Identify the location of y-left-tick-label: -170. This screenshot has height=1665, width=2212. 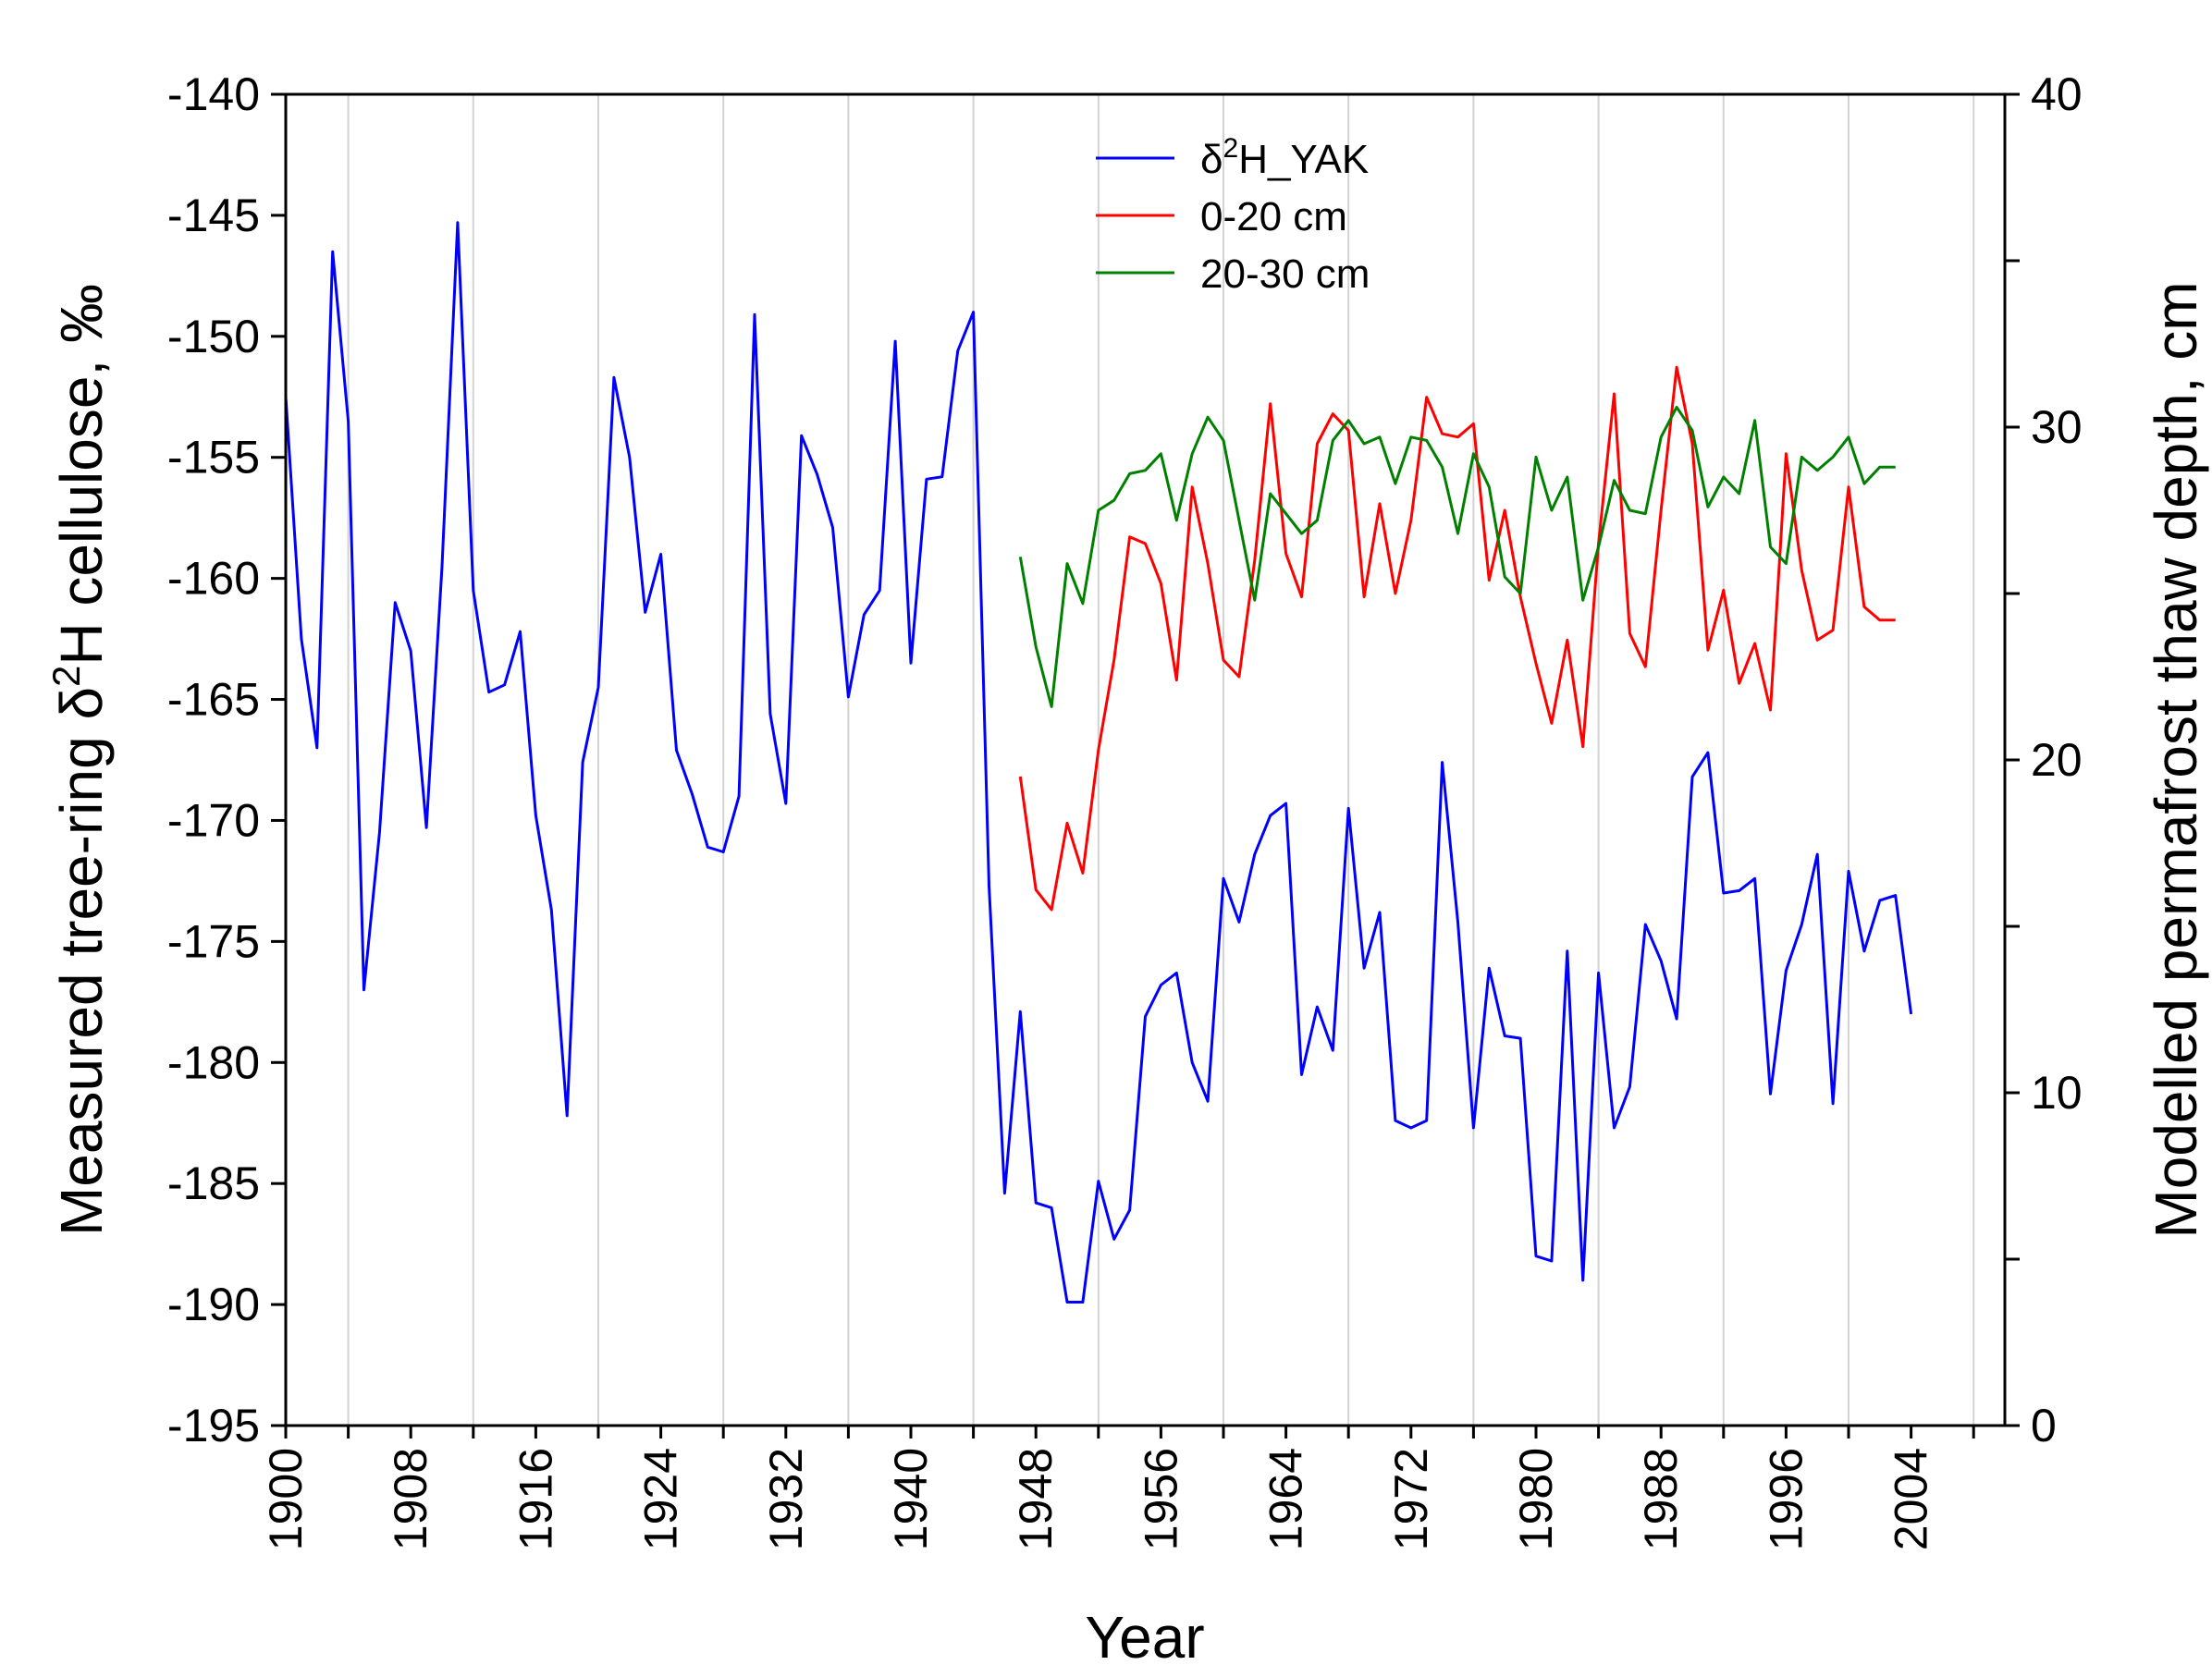
(214, 820).